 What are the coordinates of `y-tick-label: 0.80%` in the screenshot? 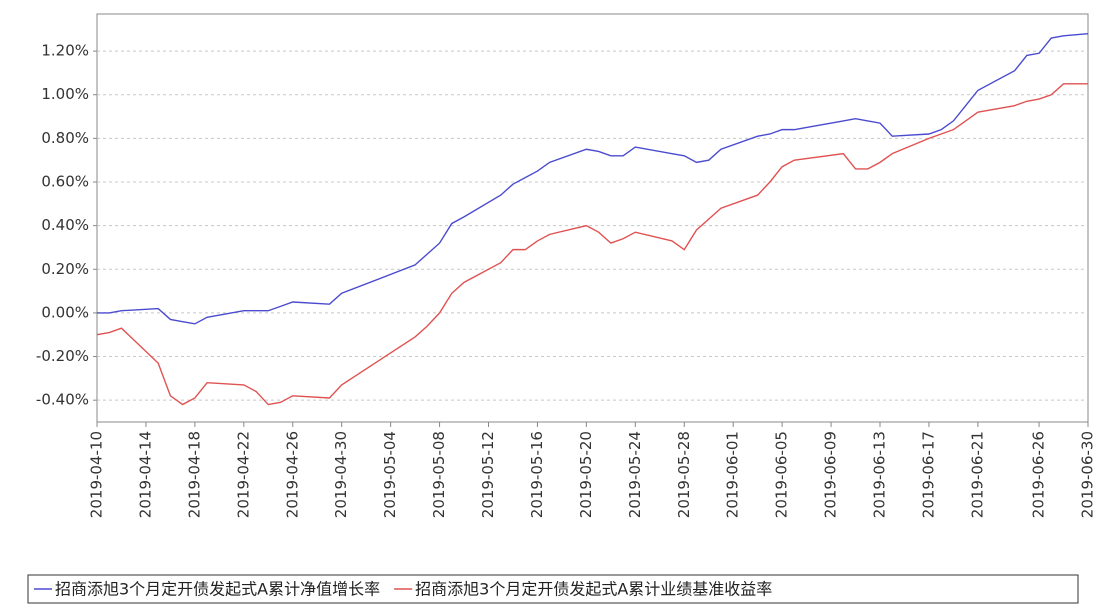 It's located at (65, 138).